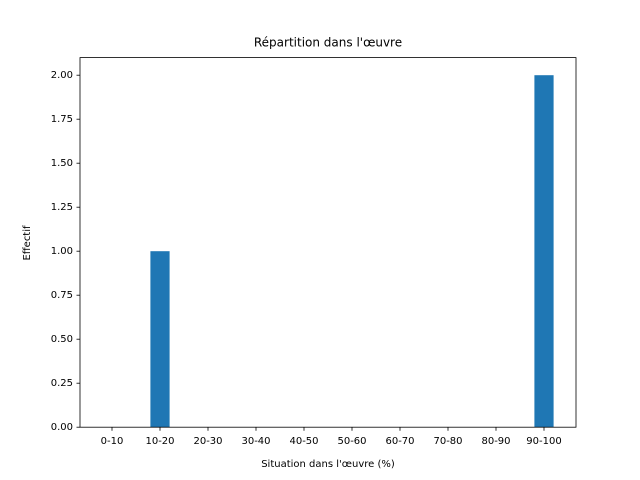 This screenshot has width=640, height=480. What do you see at coordinates (543, 441) in the screenshot?
I see `x-tick-label: 90-100` at bounding box center [543, 441].